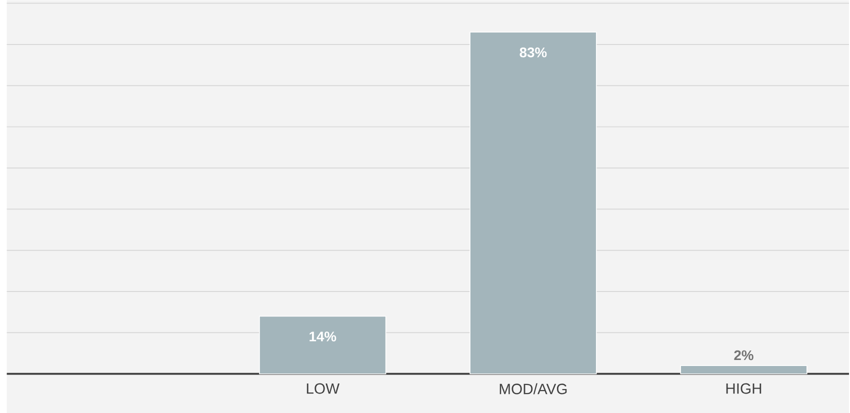  Describe the element at coordinates (533, 388) in the screenshot. I see `x-tick-label: MOD/AVG` at that location.